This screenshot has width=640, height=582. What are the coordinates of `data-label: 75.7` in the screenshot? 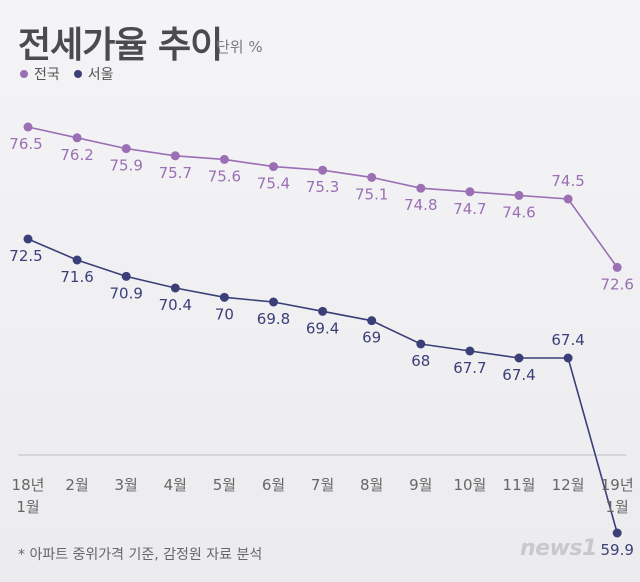 It's located at (175, 173).